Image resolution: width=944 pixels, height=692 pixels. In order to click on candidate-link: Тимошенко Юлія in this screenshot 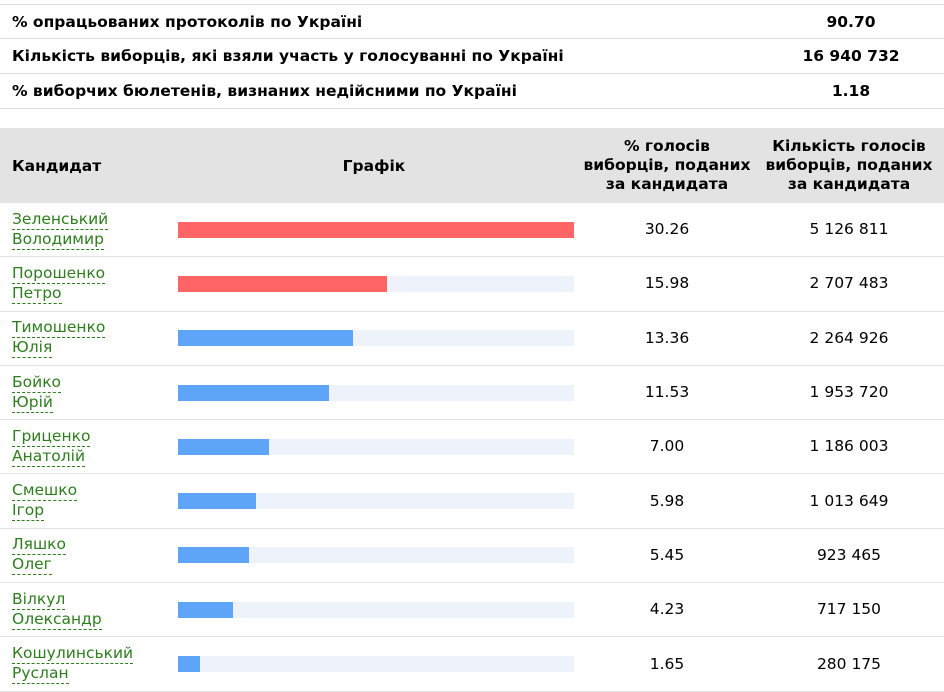, I will do `click(59, 338)`.